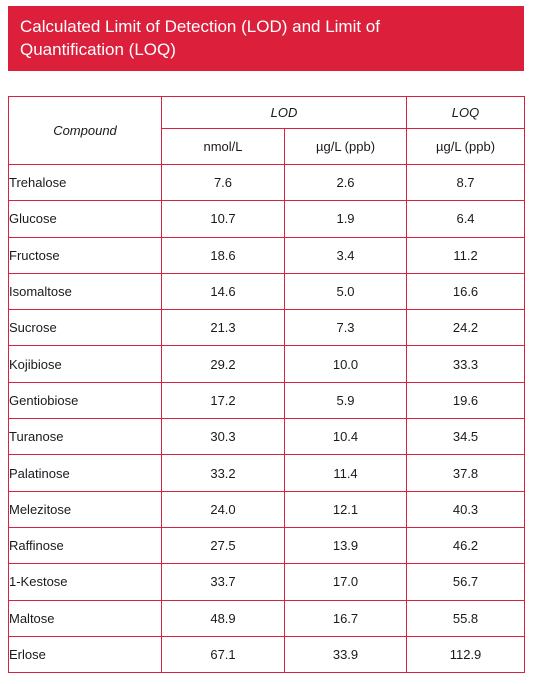 This screenshot has width=534, height=684. Describe the element at coordinates (466, 400) in the screenshot. I see `loq-ug-cell: 19.6` at that location.